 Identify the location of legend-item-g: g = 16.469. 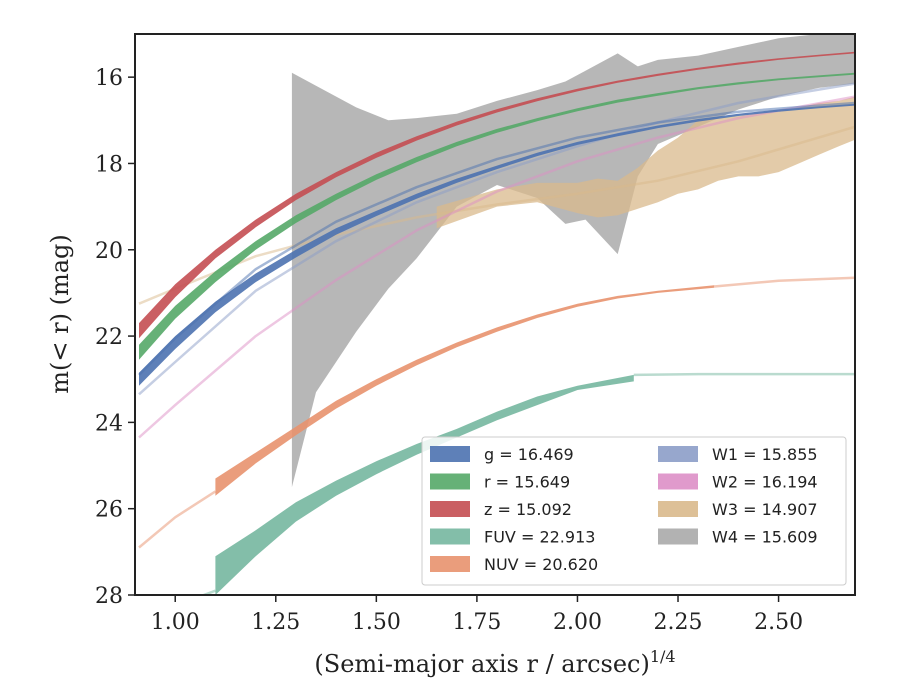
(502, 454).